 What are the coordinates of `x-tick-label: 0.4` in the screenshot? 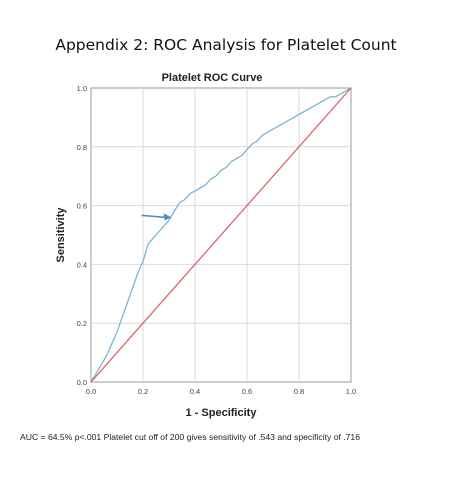 It's located at (195, 391).